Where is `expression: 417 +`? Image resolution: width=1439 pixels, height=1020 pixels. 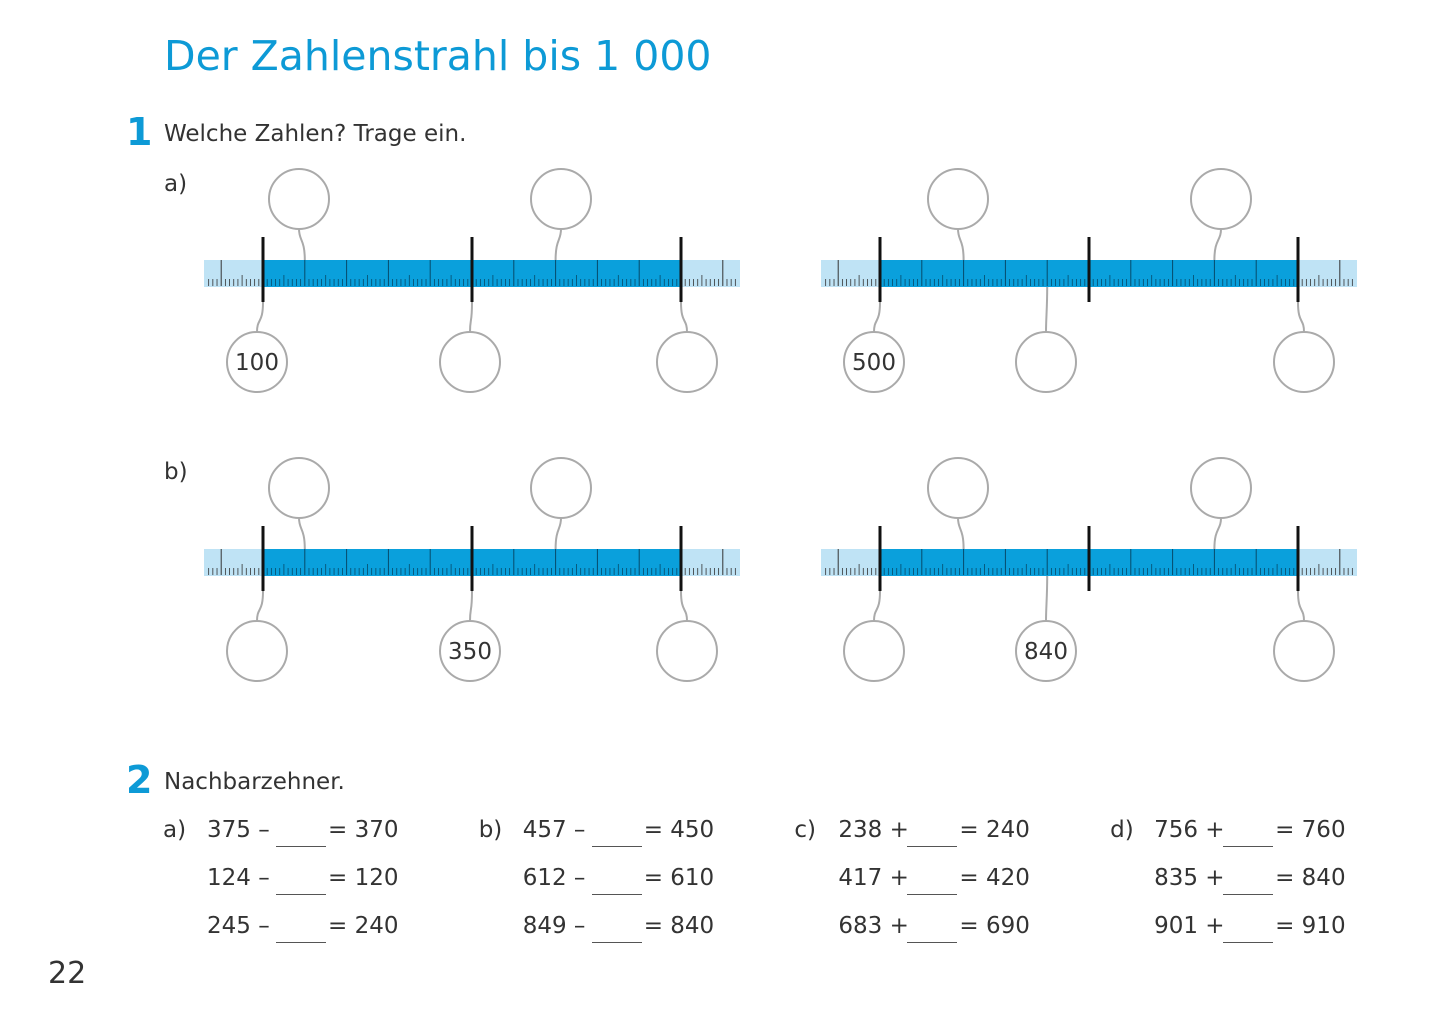 expression: 417 + is located at coordinates (873, 878).